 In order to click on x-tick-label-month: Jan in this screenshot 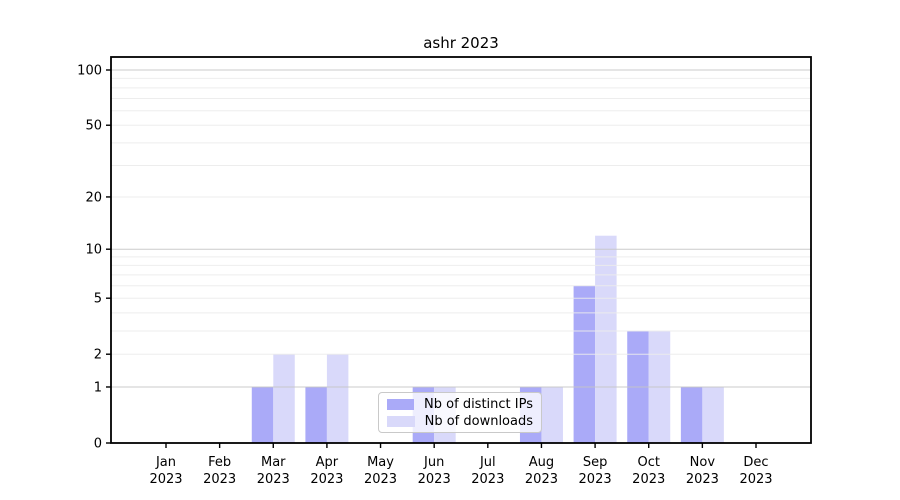, I will do `click(165, 462)`.